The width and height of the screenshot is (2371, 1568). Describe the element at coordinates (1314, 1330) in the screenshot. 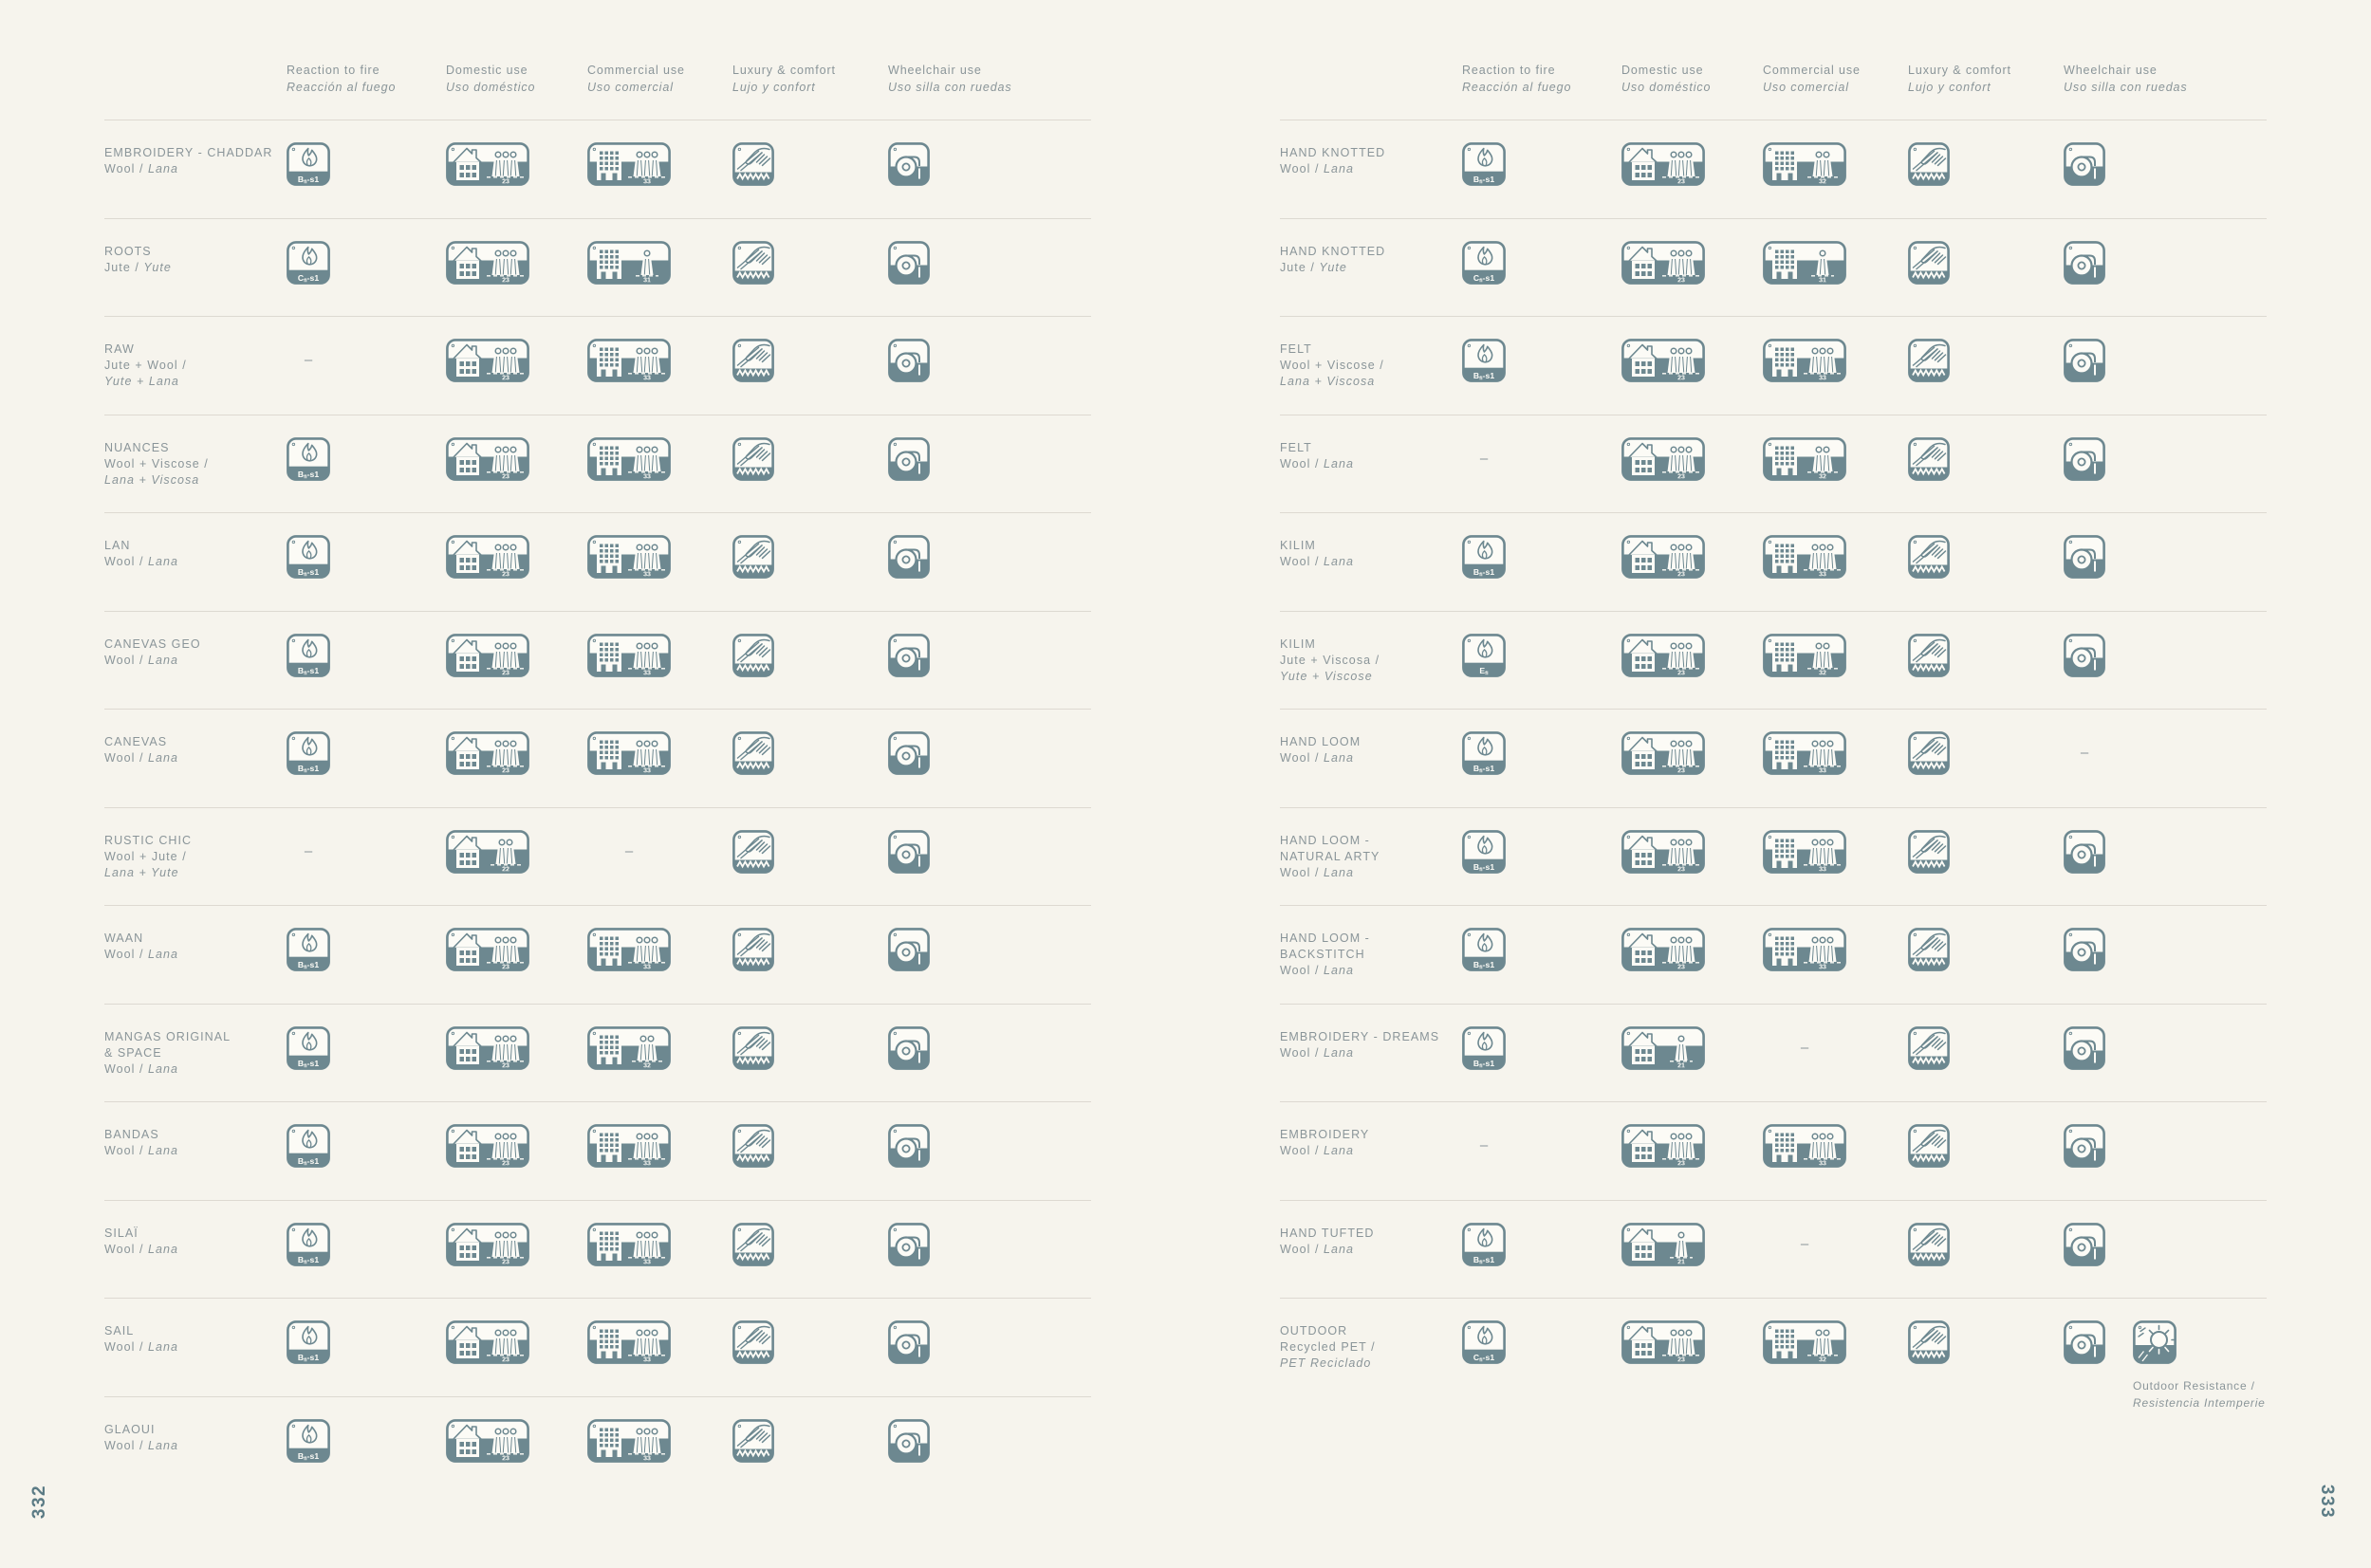

I see `product-name: OUTDOOR` at that location.